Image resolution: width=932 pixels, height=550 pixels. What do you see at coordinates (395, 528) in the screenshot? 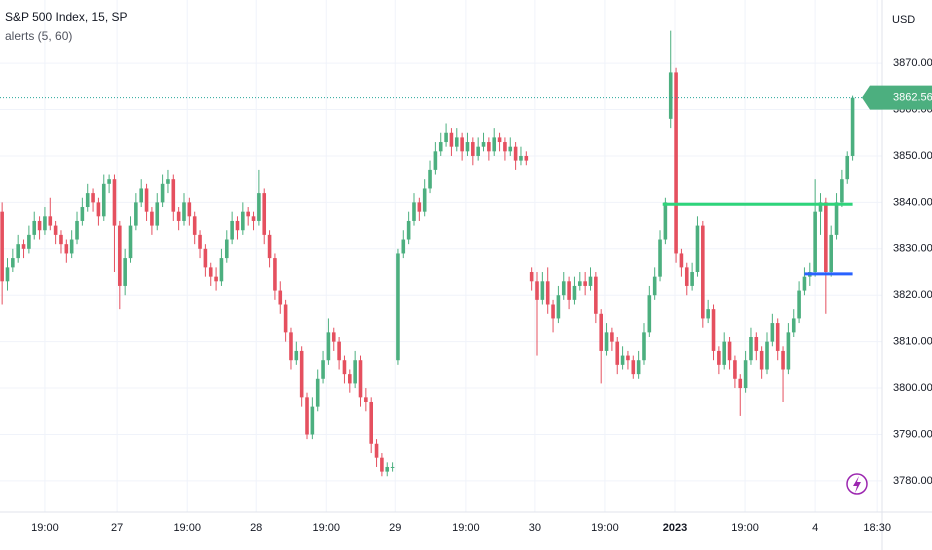
I see `x-tick-label: 29` at bounding box center [395, 528].